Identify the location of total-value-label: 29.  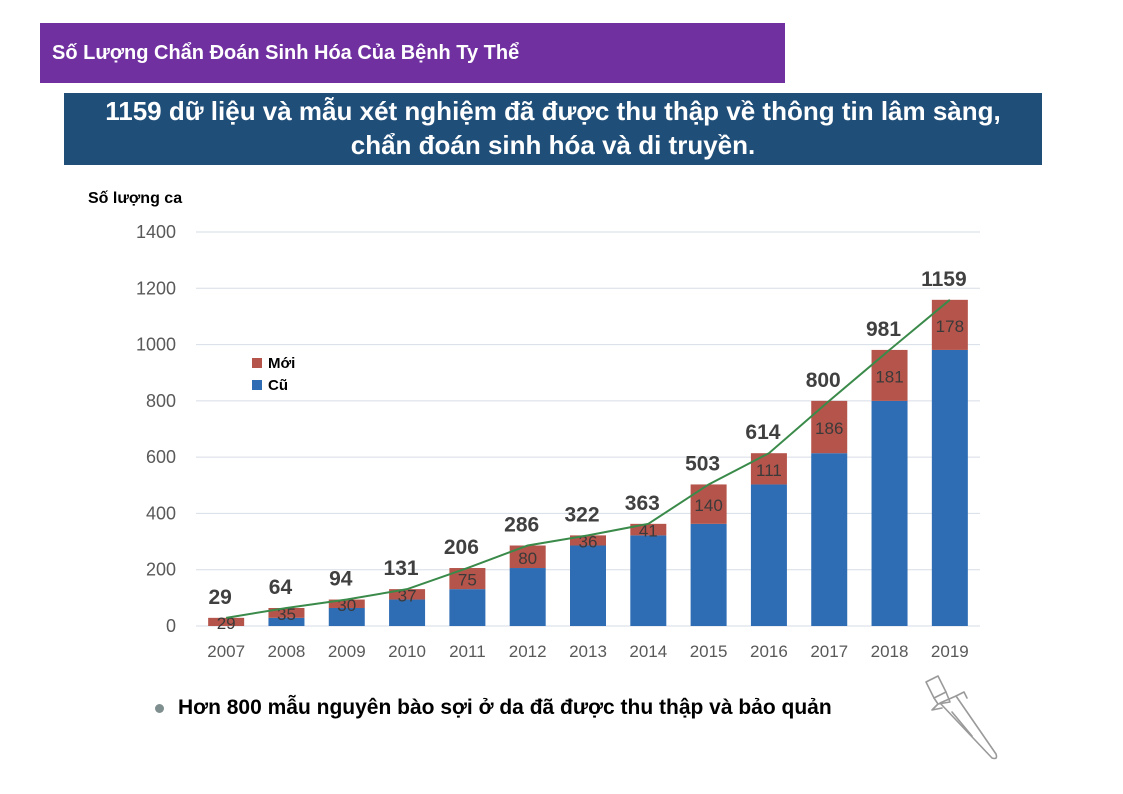
(219, 597).